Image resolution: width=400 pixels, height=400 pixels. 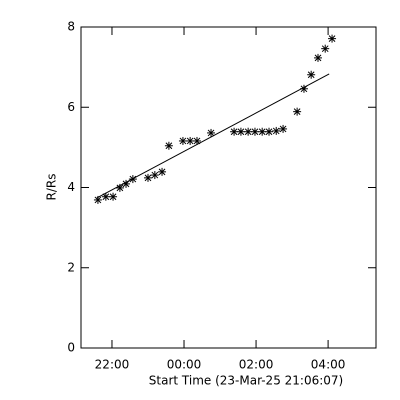 What do you see at coordinates (71, 267) in the screenshot?
I see `y-tick-label: 2` at bounding box center [71, 267].